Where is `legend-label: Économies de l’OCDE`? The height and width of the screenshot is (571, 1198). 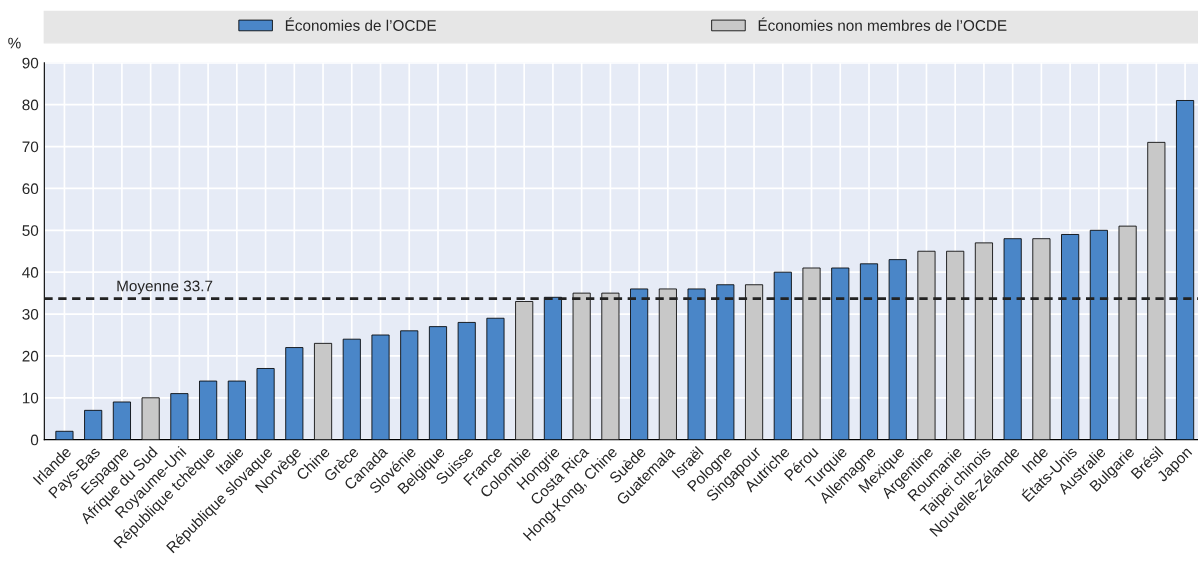
legend-label: Économies de l’OCDE is located at coordinates (360, 24).